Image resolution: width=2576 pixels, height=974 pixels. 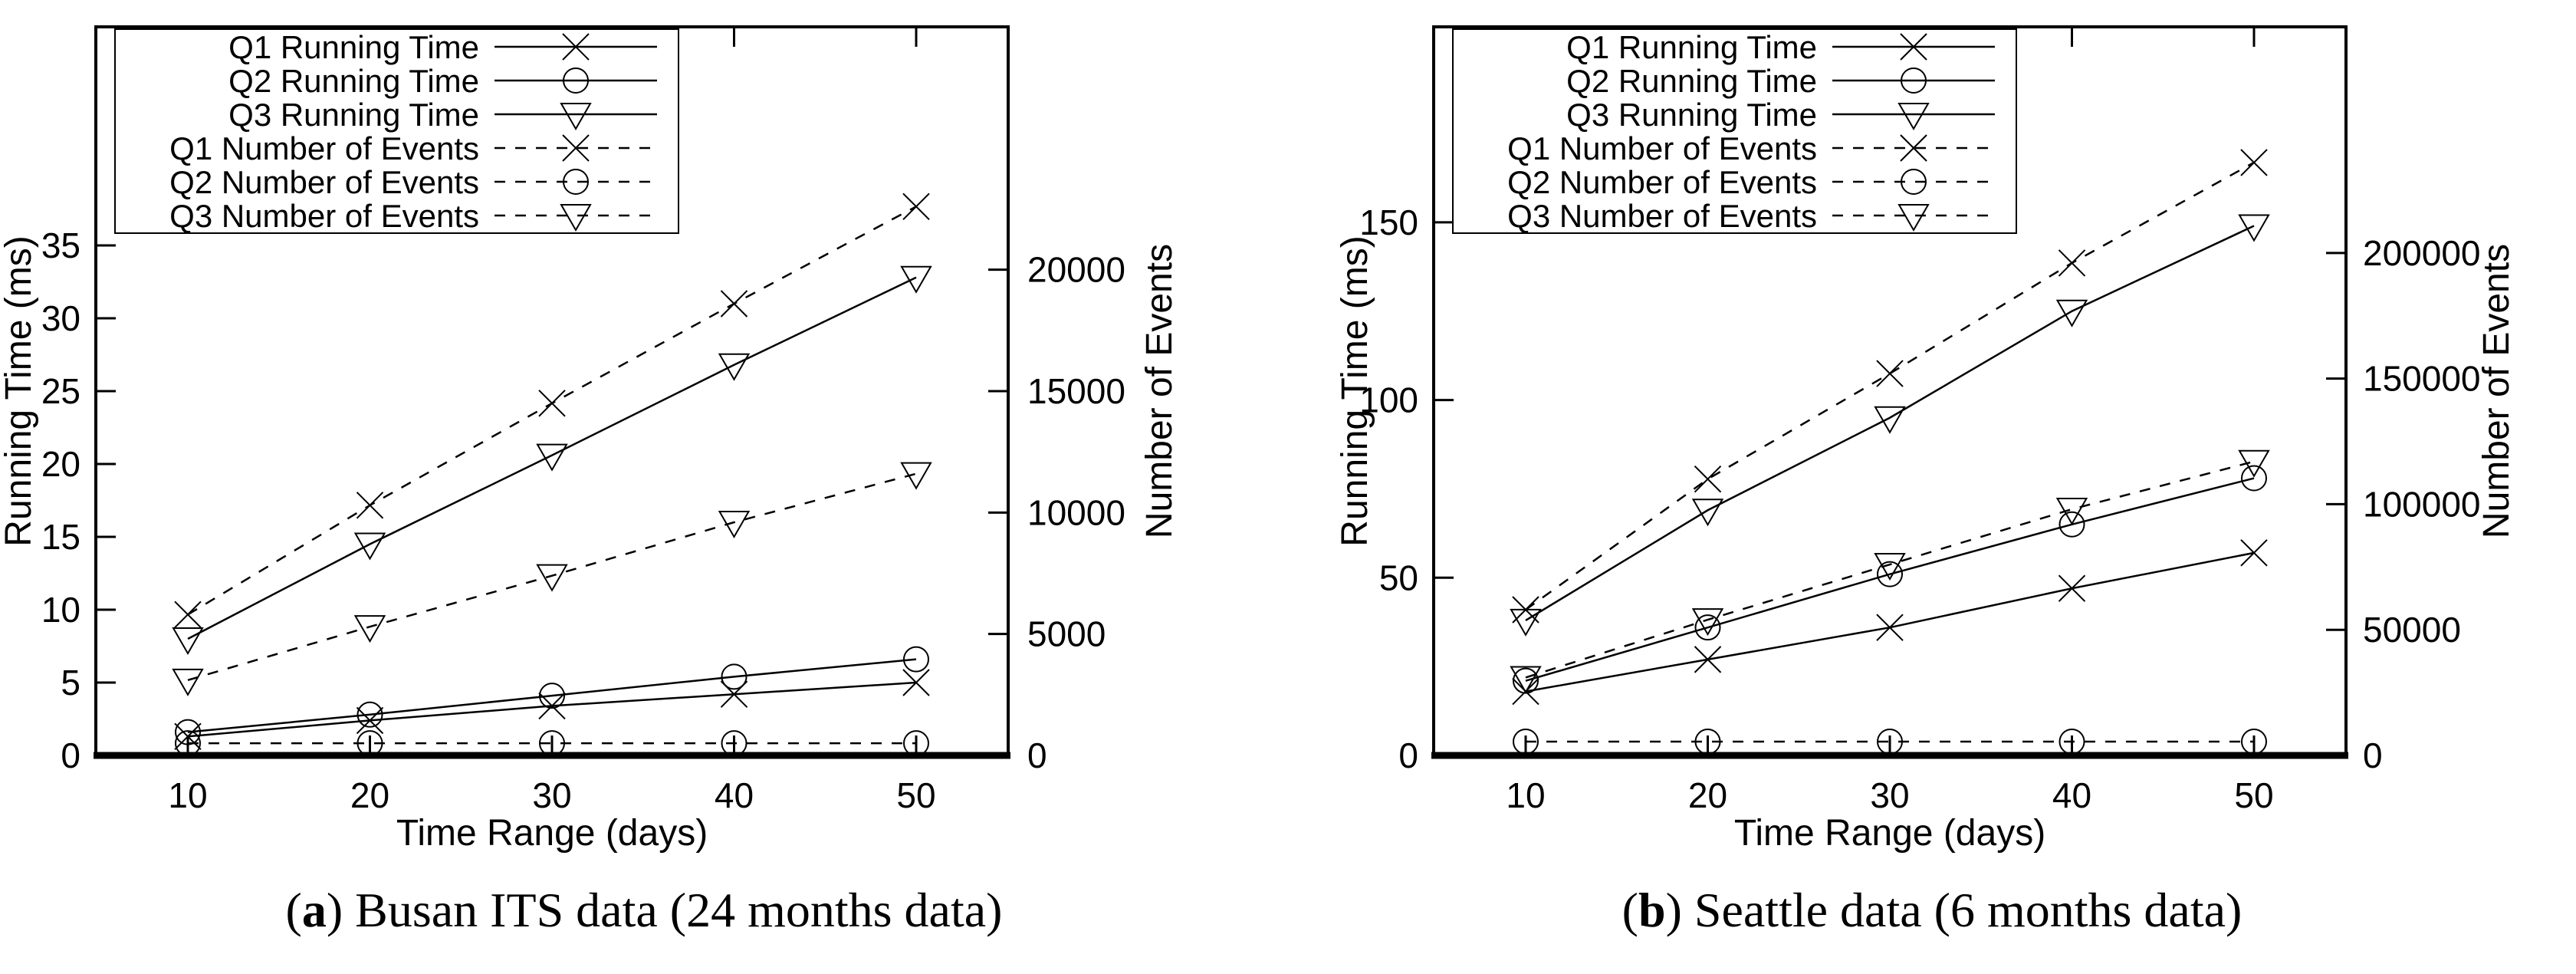 I want to click on y1-tick-label: 10, so click(x=61, y=610).